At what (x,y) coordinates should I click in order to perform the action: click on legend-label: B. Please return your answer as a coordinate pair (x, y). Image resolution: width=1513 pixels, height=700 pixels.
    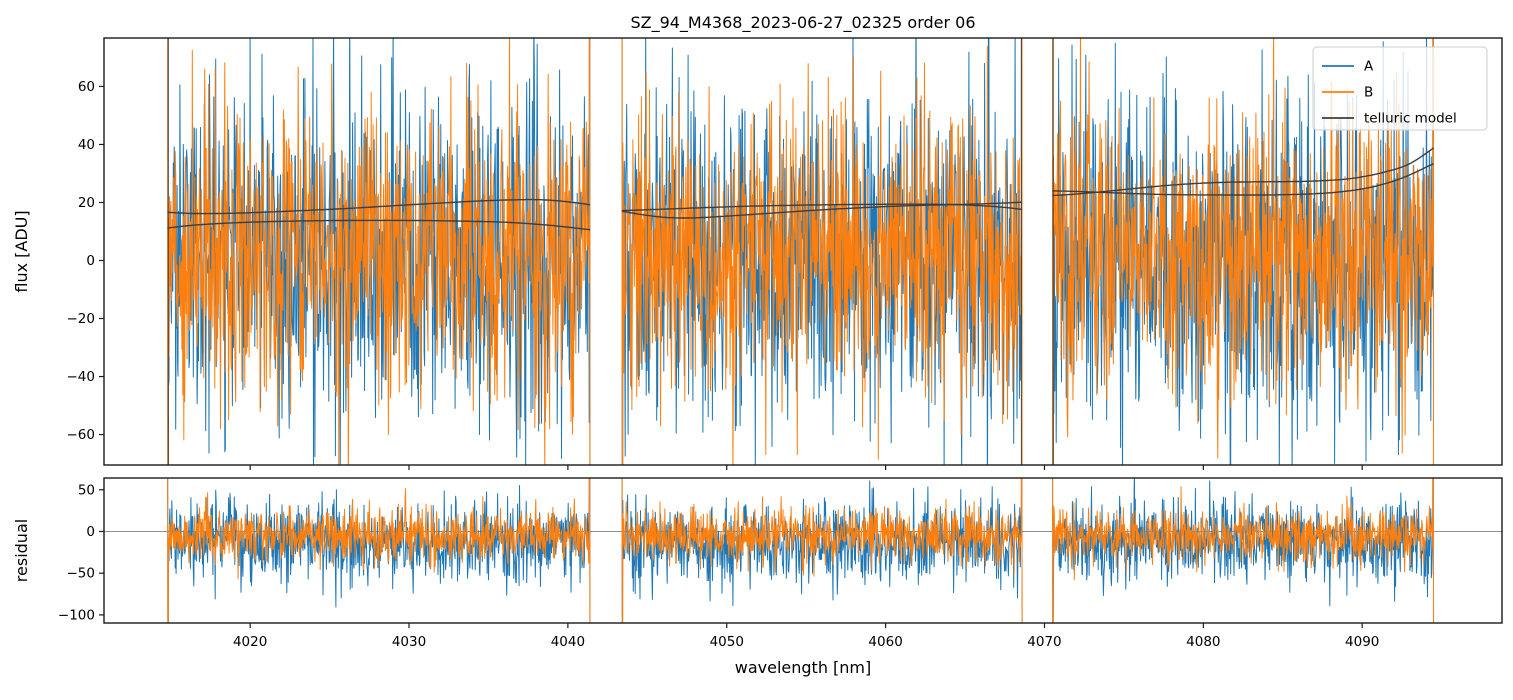
    Looking at the image, I should click on (1368, 93).